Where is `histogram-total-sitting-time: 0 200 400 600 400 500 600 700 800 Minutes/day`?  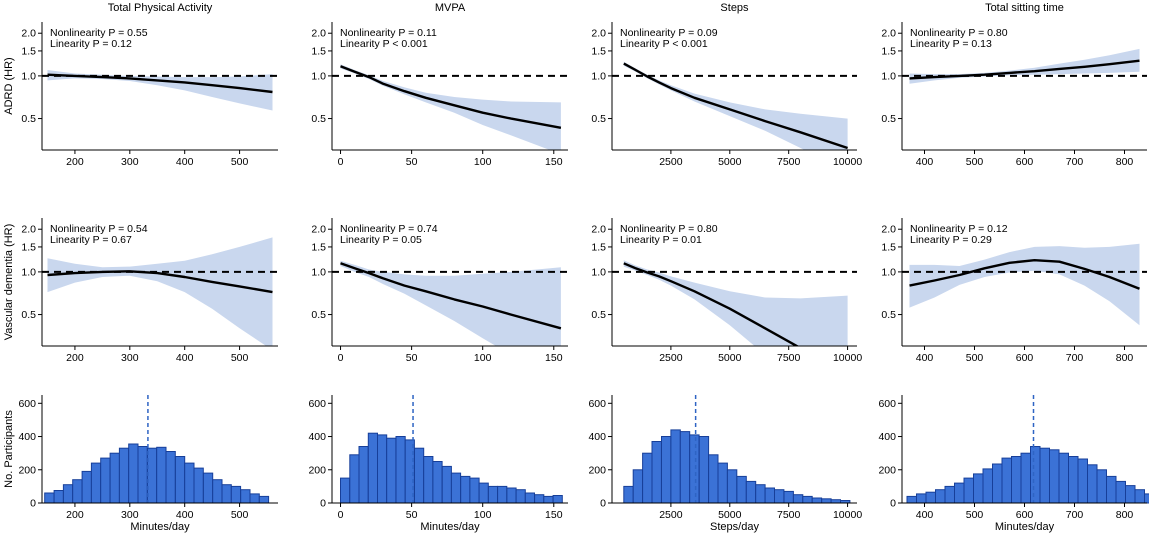 histogram-total-sitting-time: 0 200 400 600 400 500 600 700 800 Minutes/day is located at coordinates (1013, 464).